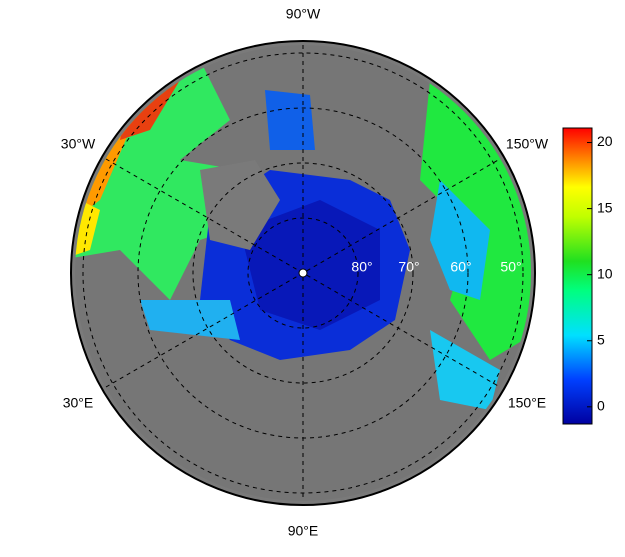  I want to click on longitude-label: 90°E, so click(303, 531).